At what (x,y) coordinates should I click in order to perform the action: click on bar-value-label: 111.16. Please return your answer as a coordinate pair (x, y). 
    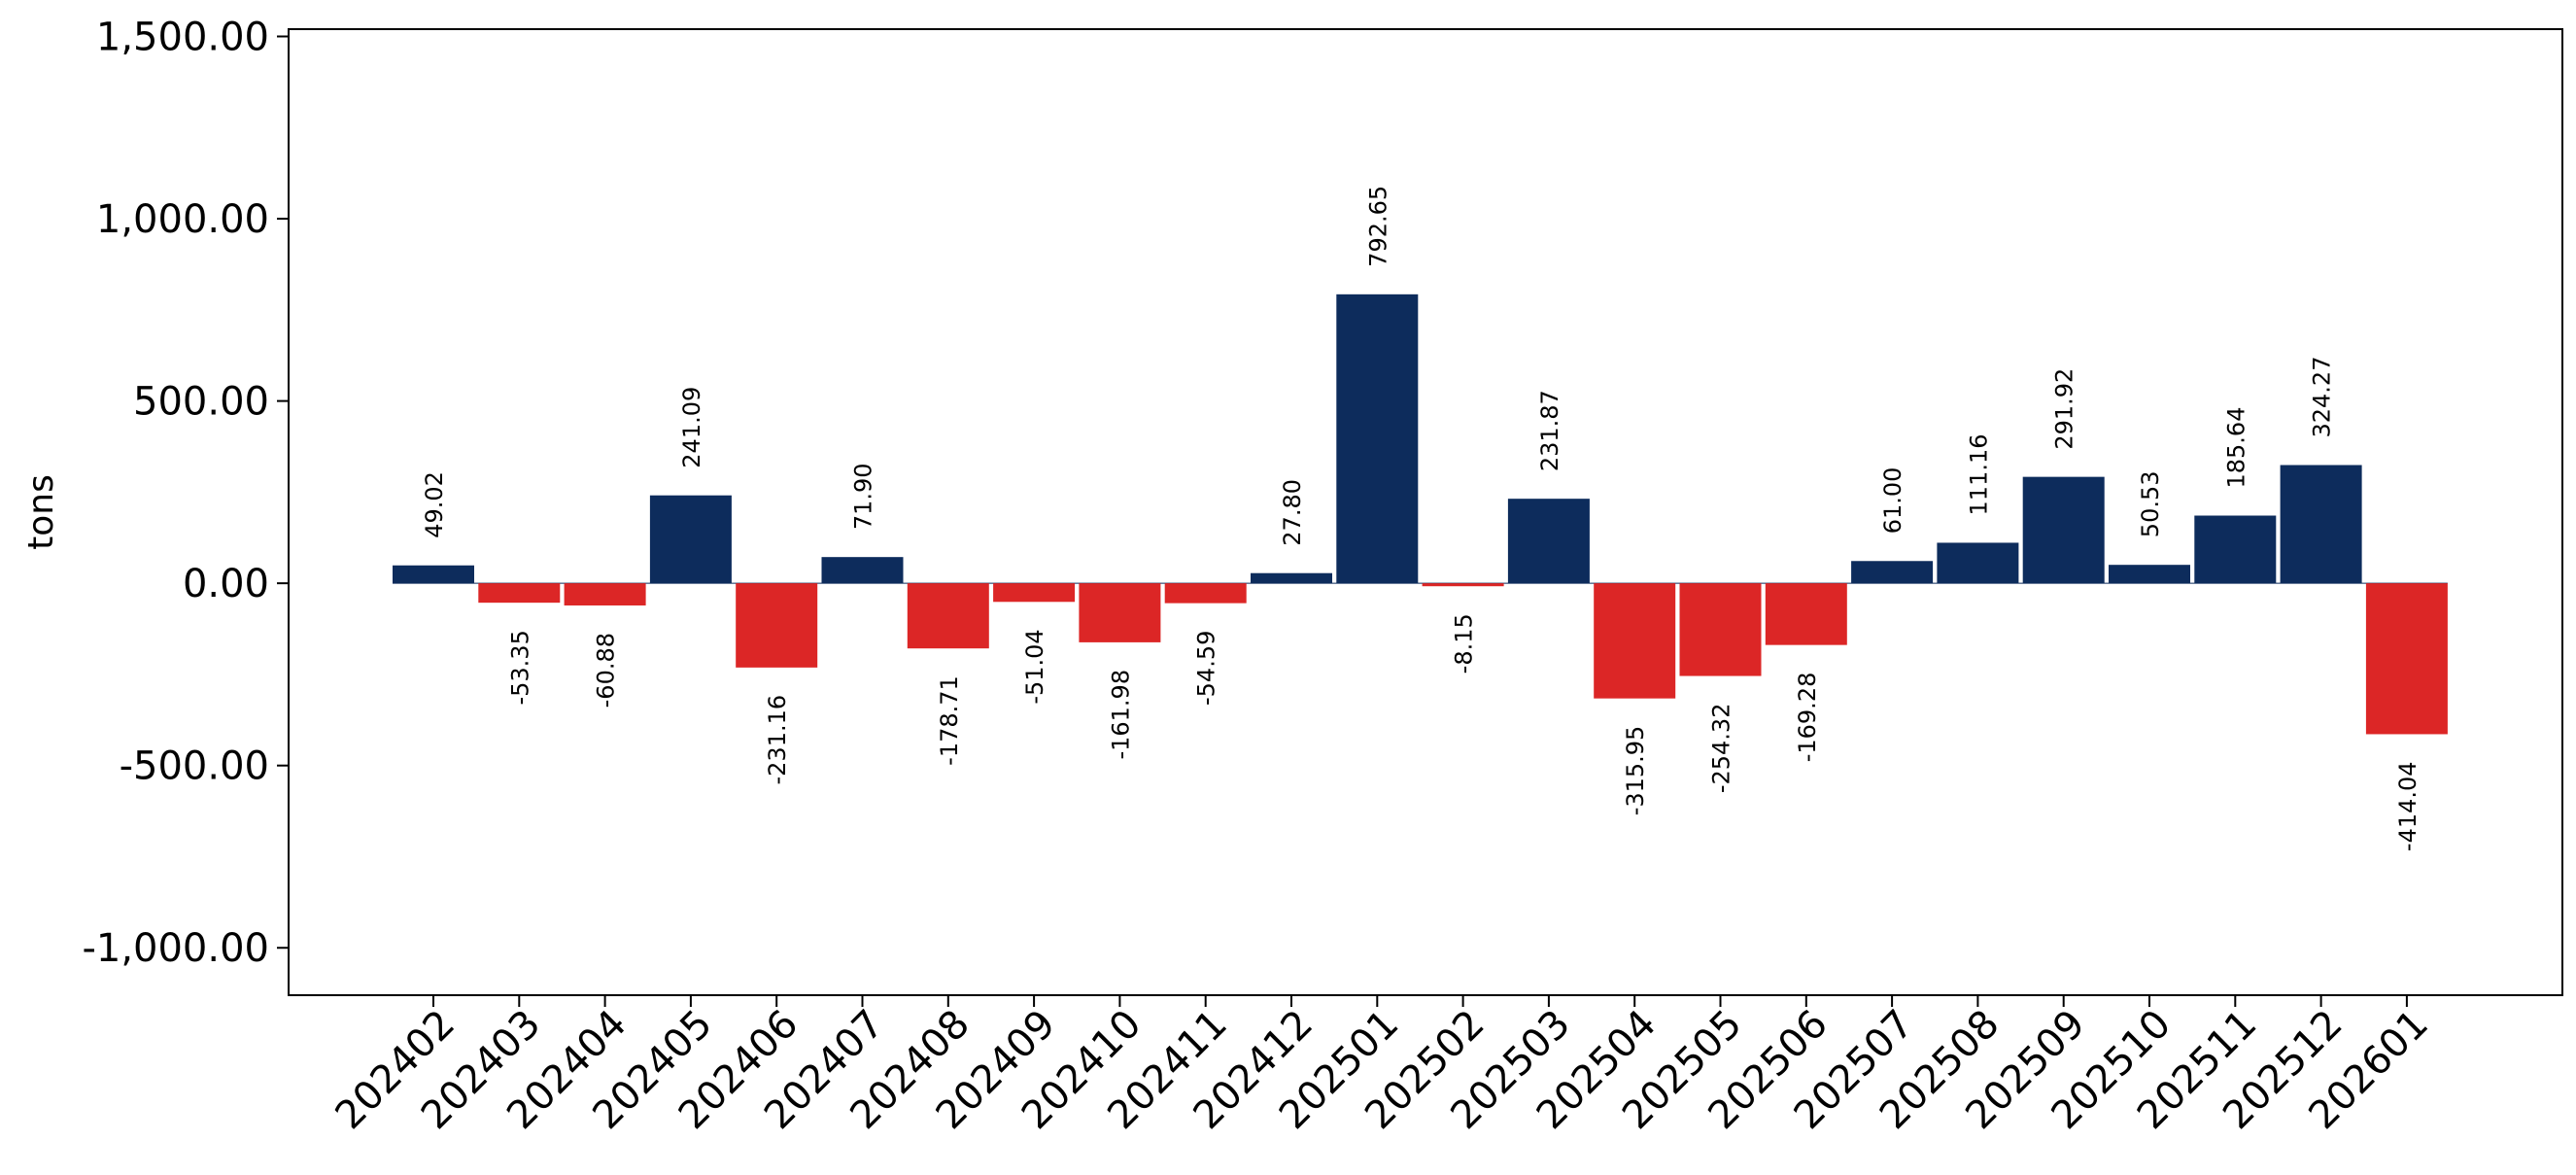
    Looking at the image, I should click on (1978, 474).